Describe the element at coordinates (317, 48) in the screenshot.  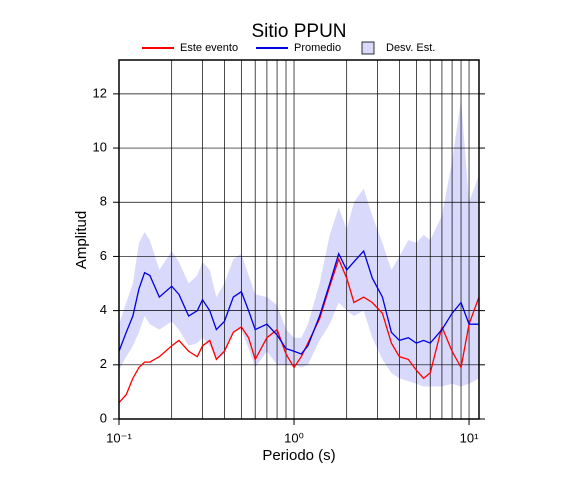
I see `legend-label: Promedio` at that location.